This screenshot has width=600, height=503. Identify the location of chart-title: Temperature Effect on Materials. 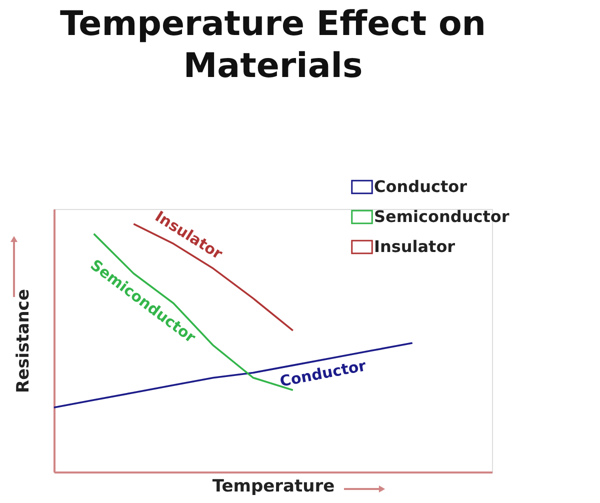
(273, 45).